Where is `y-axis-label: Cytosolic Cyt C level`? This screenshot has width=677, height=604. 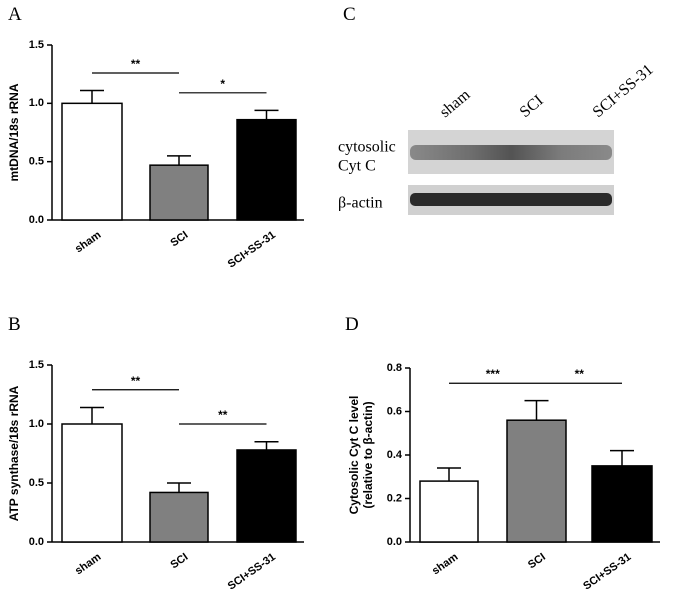
y-axis-label: Cytosolic Cyt C level is located at coordinates (354, 455).